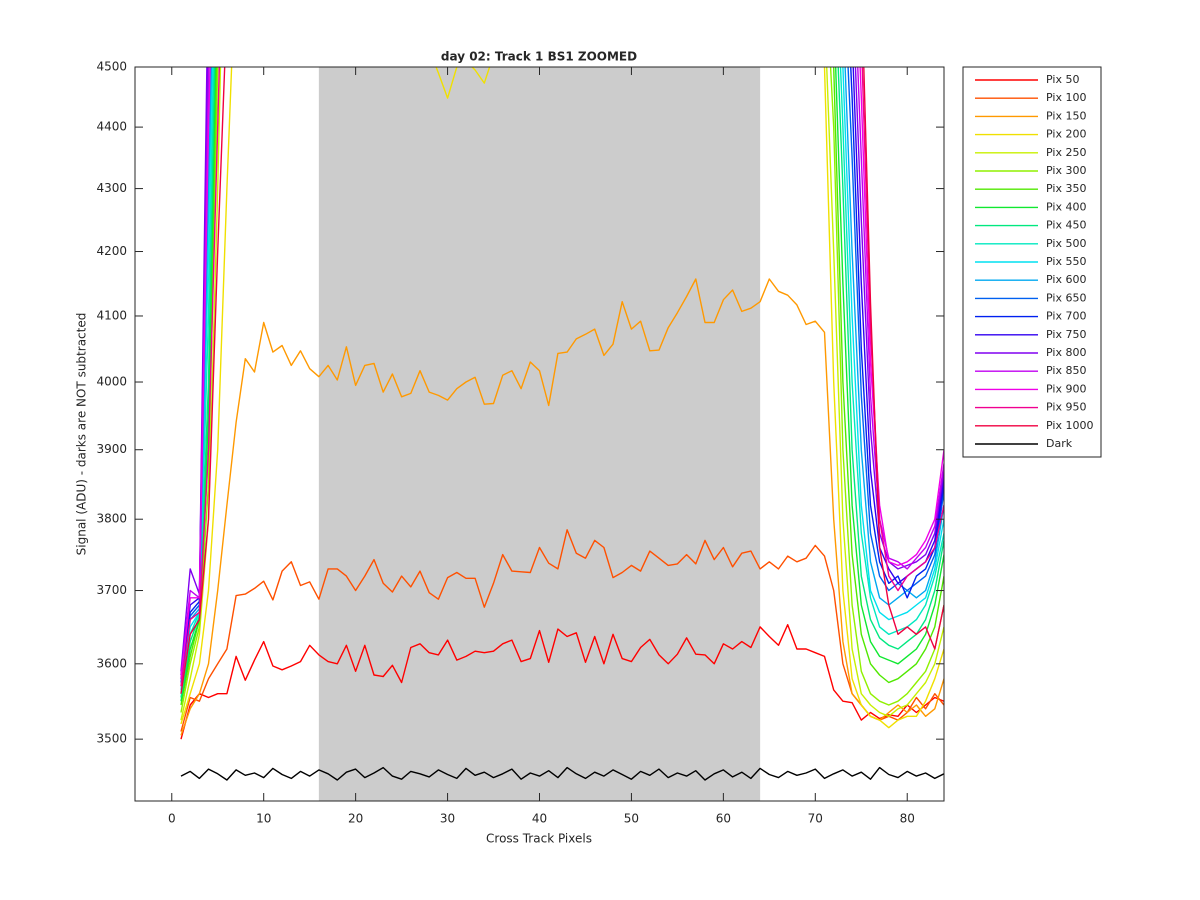  Describe the element at coordinates (539, 819) in the screenshot. I see `x-tick-label: 40` at that location.